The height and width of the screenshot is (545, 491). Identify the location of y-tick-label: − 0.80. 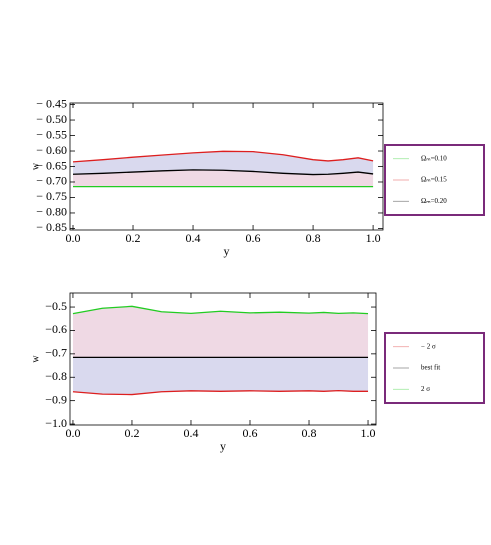
(51, 212).